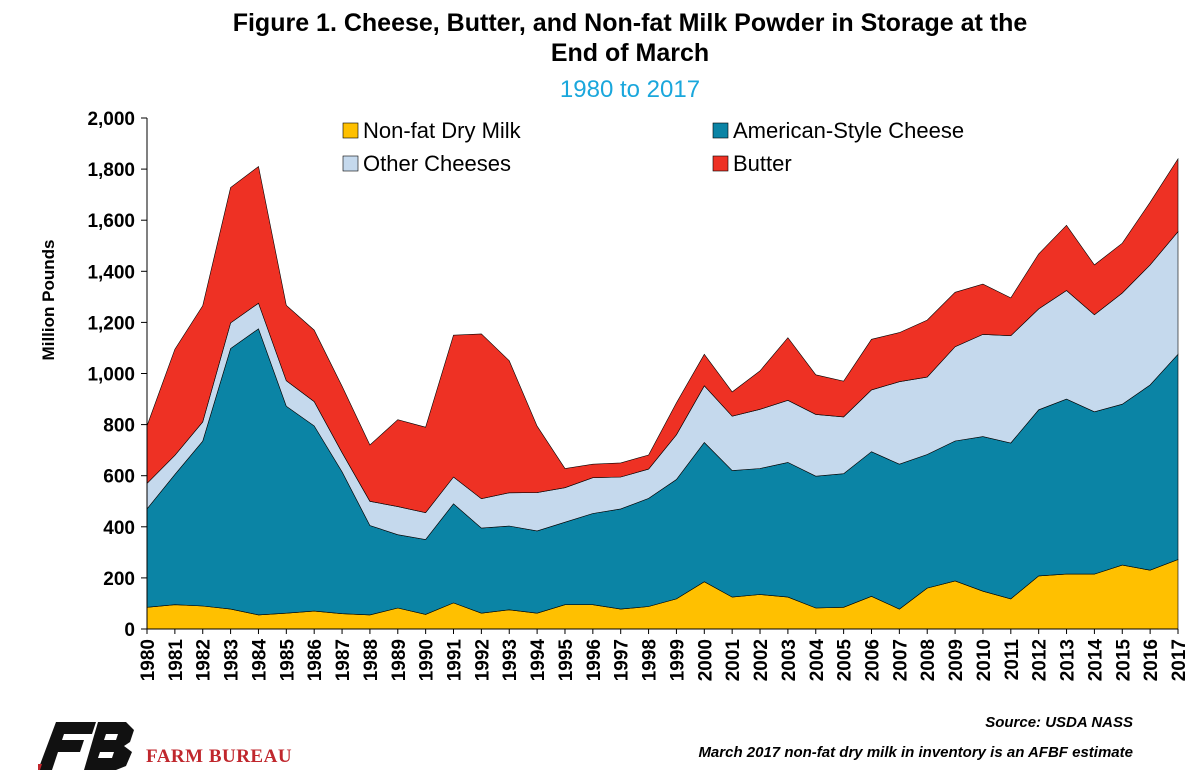 The height and width of the screenshot is (775, 1195). I want to click on x-tick-label: 1996, so click(594, 660).